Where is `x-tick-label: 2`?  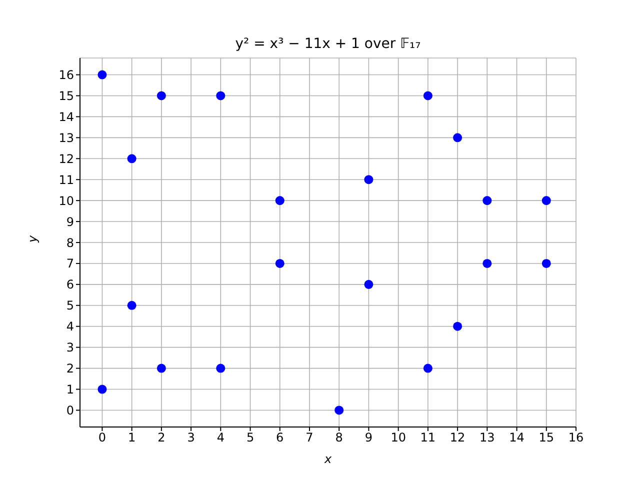 x-tick-label: 2 is located at coordinates (162, 437).